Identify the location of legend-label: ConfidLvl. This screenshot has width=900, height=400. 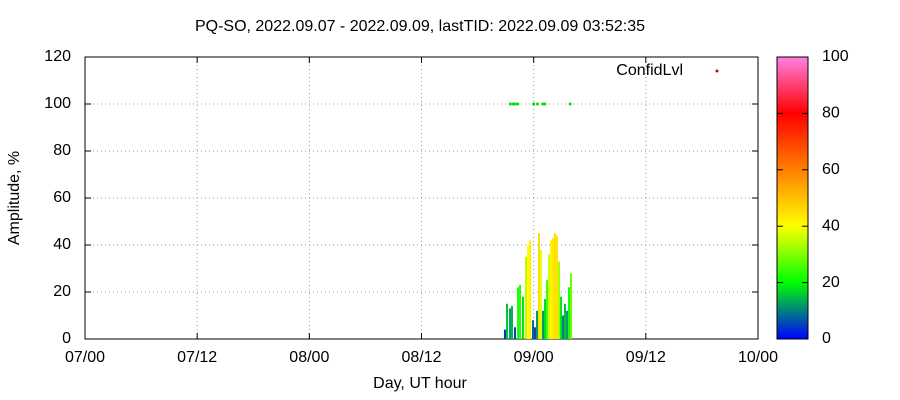
(649, 70).